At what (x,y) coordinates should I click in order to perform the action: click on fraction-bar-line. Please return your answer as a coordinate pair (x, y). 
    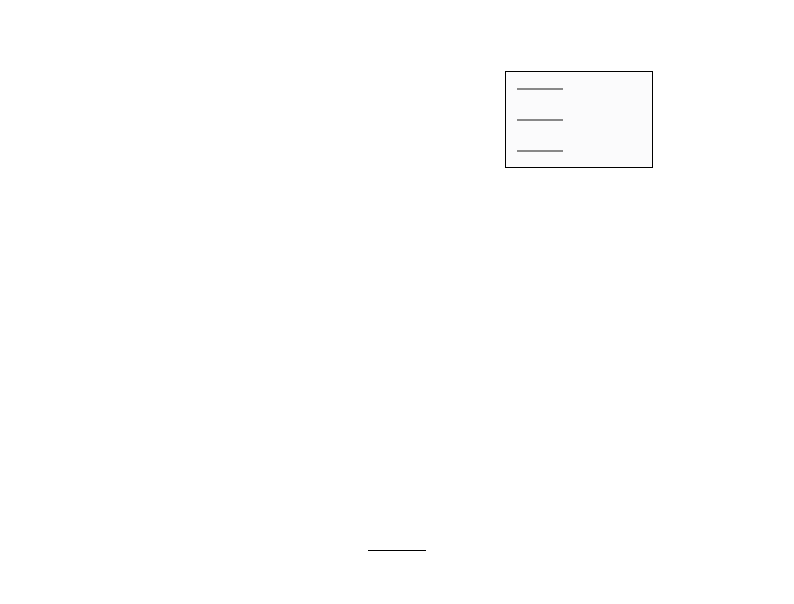
    Looking at the image, I should click on (396, 550).